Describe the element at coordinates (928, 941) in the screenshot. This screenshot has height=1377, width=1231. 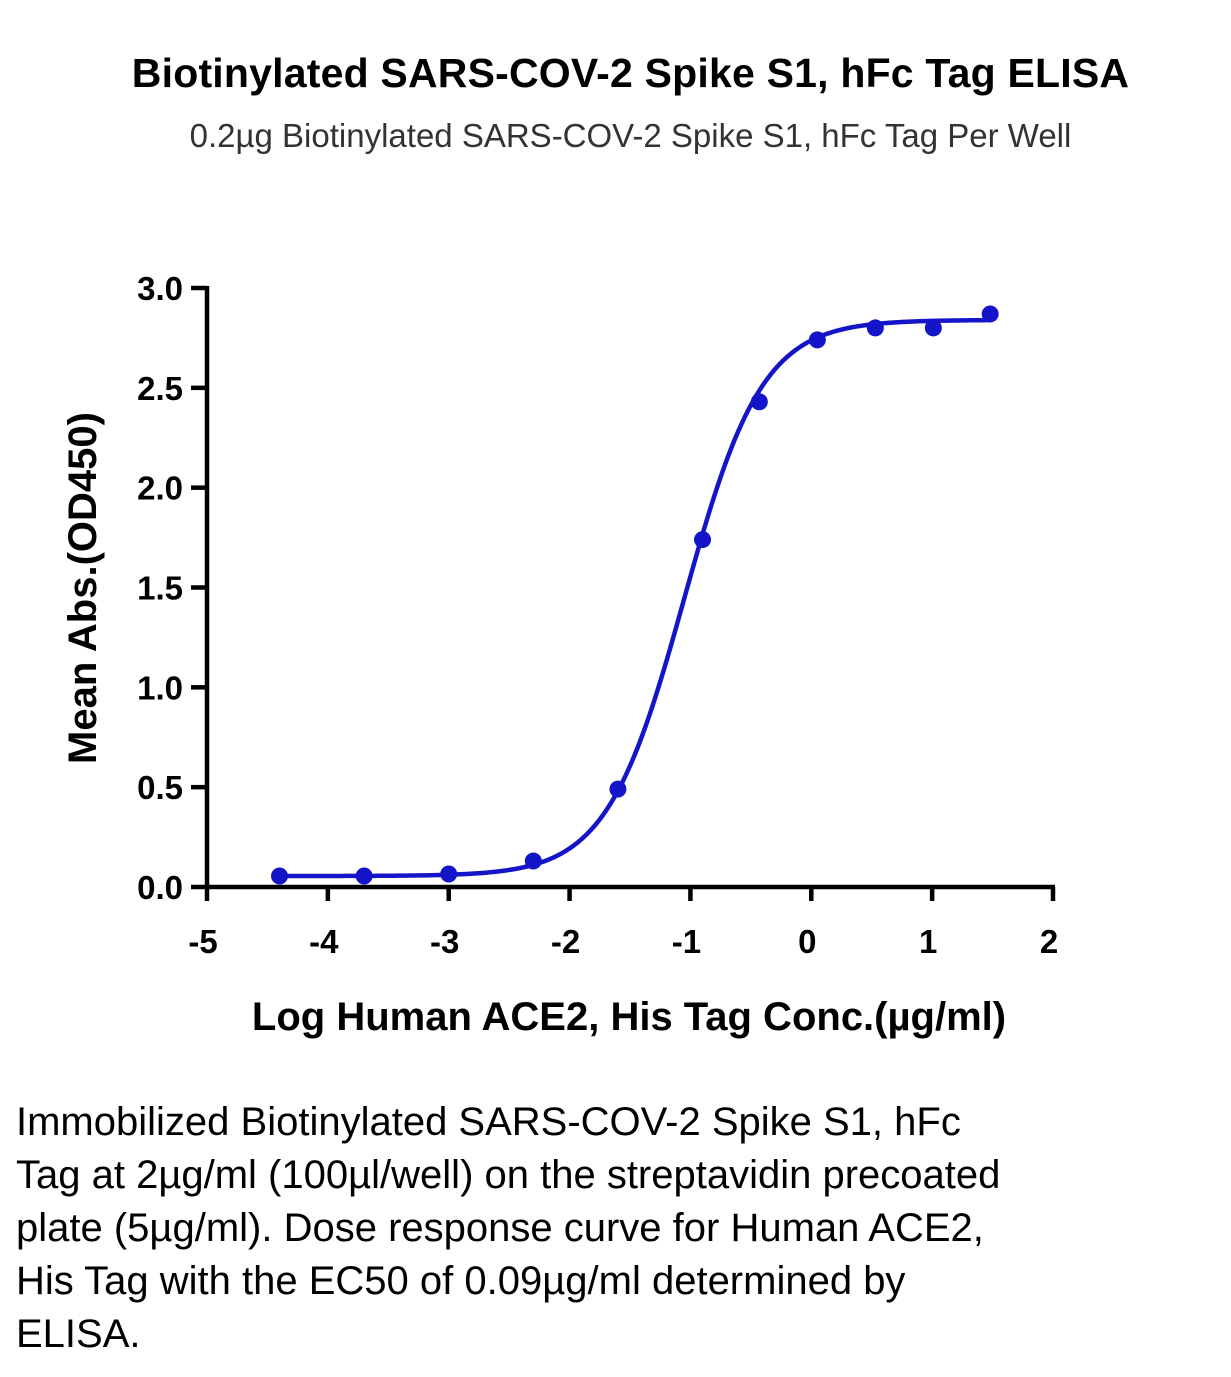
I see `x-tick-label: 1` at that location.